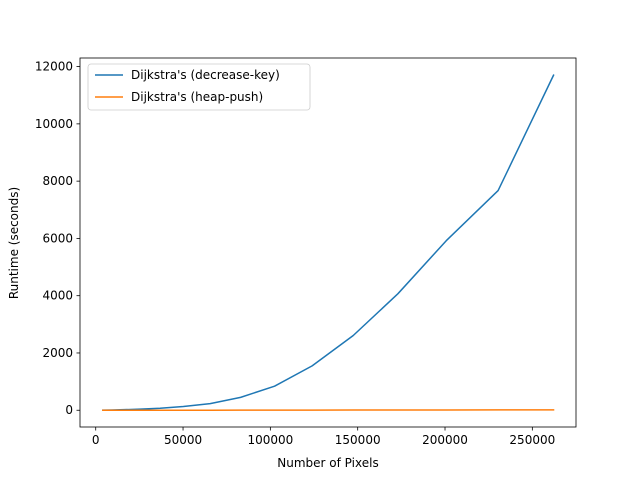 The width and height of the screenshot is (640, 484). I want to click on y-axis-label: Runtime (seconds), so click(14, 243).